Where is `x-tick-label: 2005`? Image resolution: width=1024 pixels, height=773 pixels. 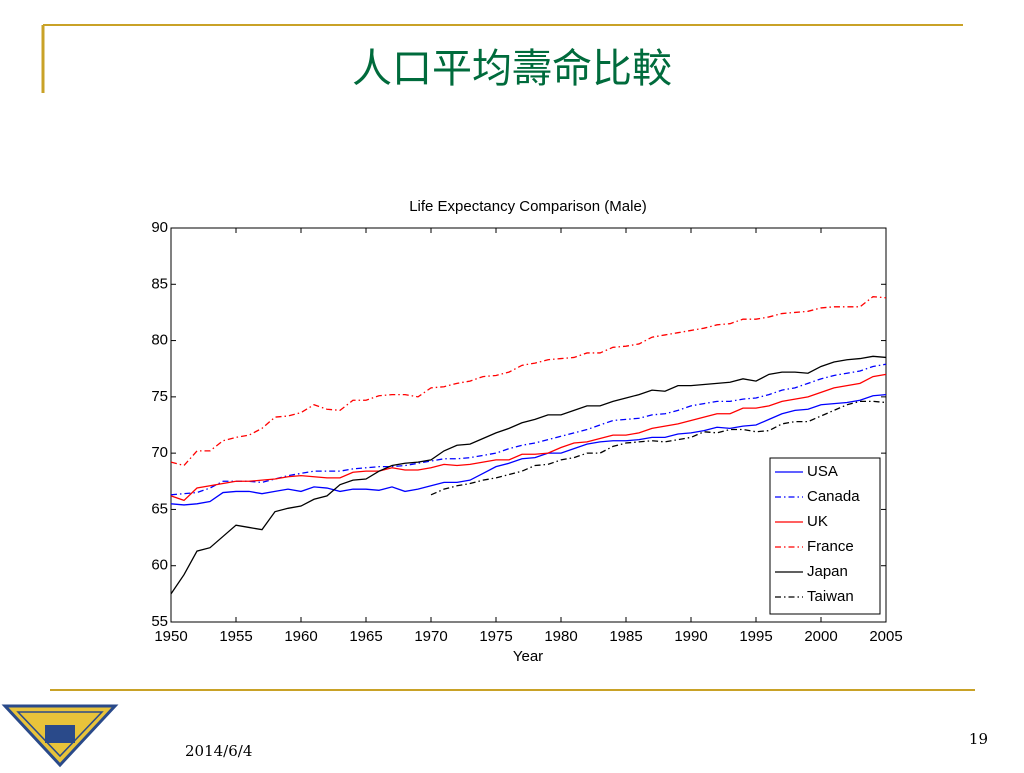
x-tick-label: 2005 is located at coordinates (885, 636).